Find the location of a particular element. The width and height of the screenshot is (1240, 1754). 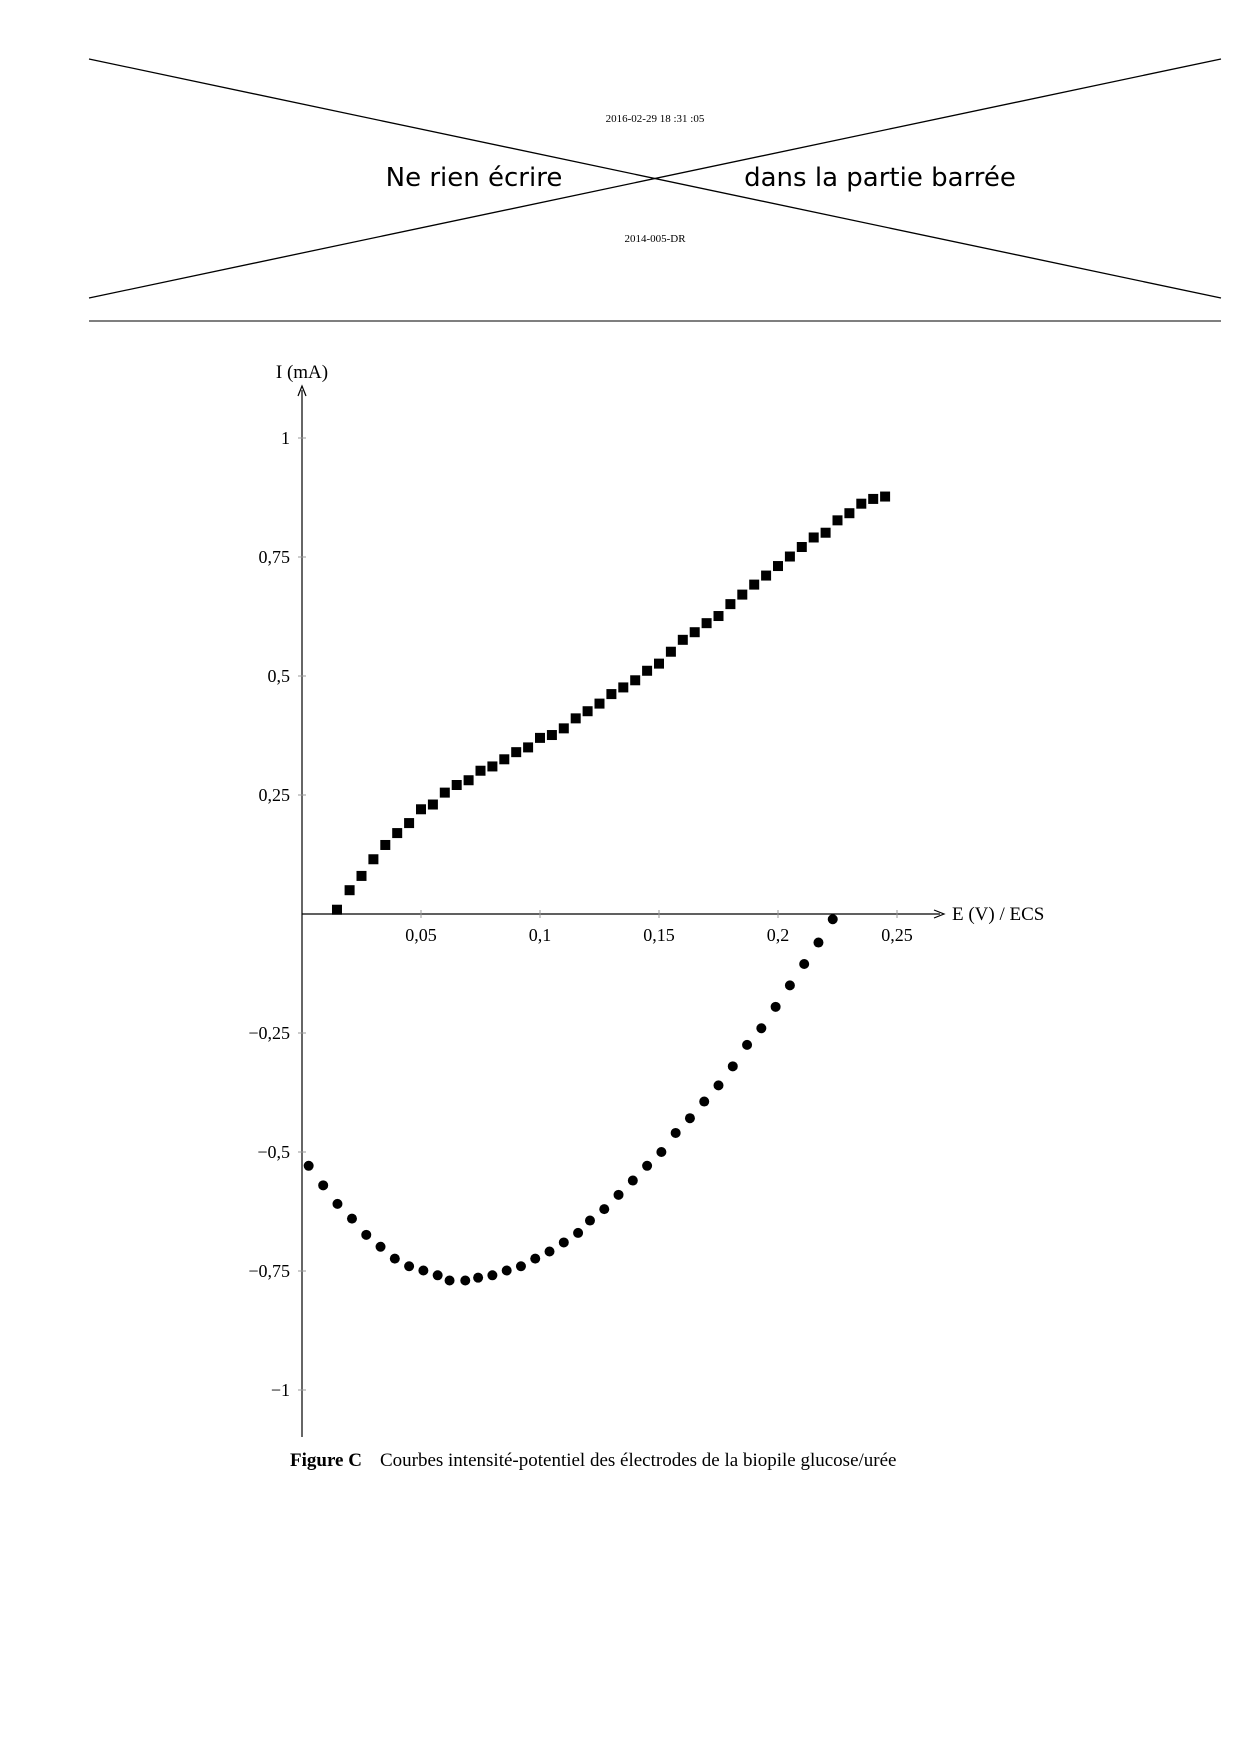

y-tick-label: −1 is located at coordinates (280, 1390).